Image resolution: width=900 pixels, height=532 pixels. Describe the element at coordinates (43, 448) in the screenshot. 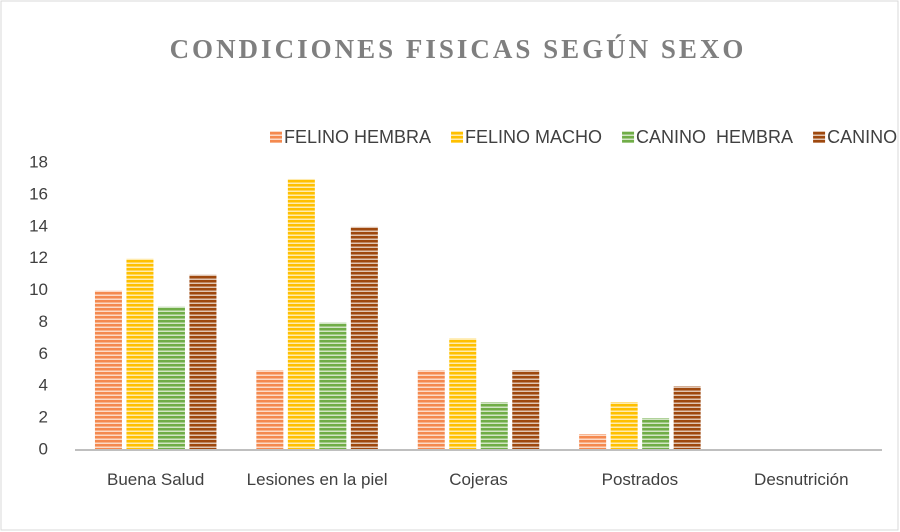

I see `y-tick-label: 0` at that location.